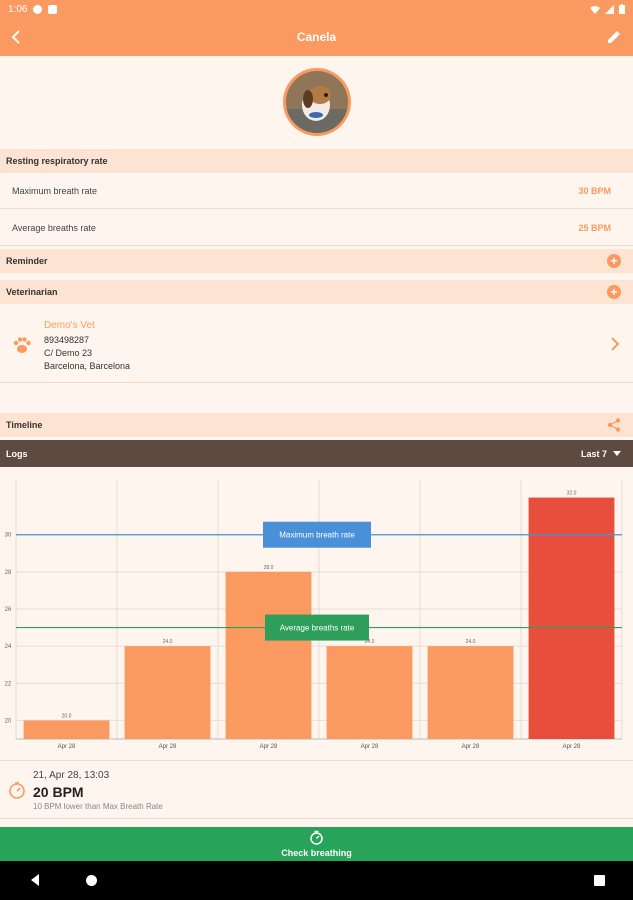 The width and height of the screenshot is (633, 900). I want to click on status-bar: 1:06, so click(316, 9).